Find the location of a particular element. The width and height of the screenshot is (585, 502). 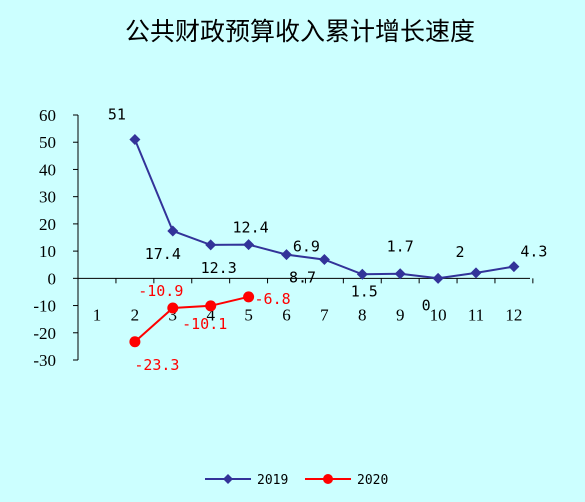

data-label-2019: 1.5 is located at coordinates (364, 291).